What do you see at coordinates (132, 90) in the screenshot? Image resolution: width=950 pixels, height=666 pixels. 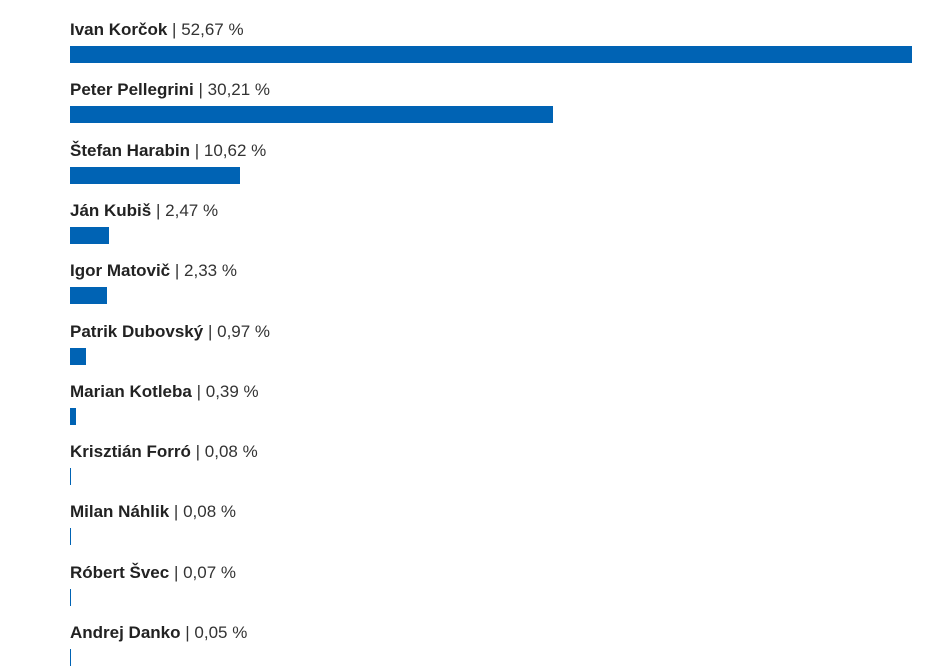 I see `candidate-name: Peter Pellegrini` at bounding box center [132, 90].